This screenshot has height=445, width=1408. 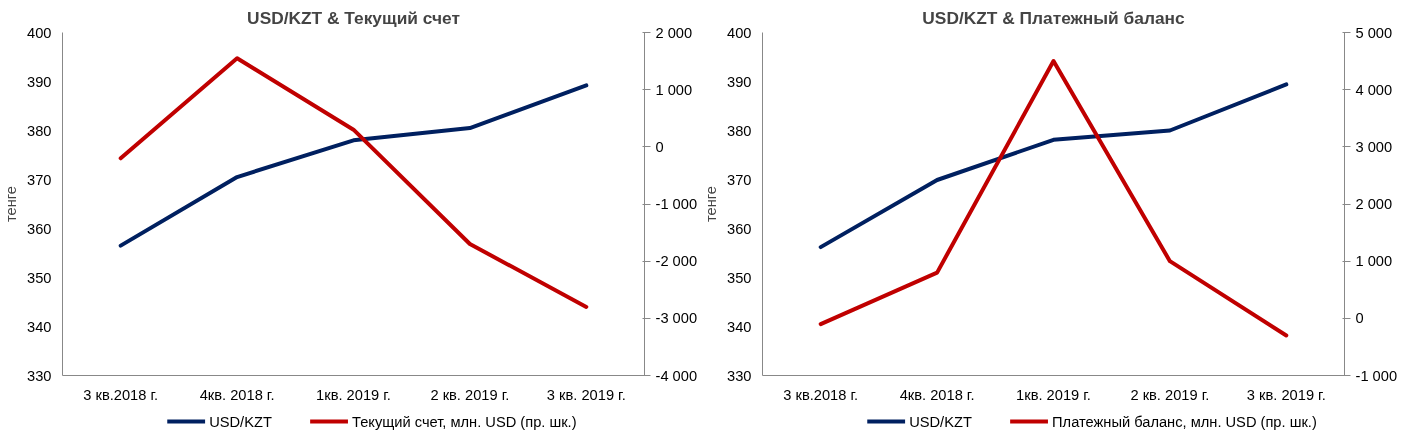 I want to click on y2-tick-label: -4 000, so click(x=676, y=375).